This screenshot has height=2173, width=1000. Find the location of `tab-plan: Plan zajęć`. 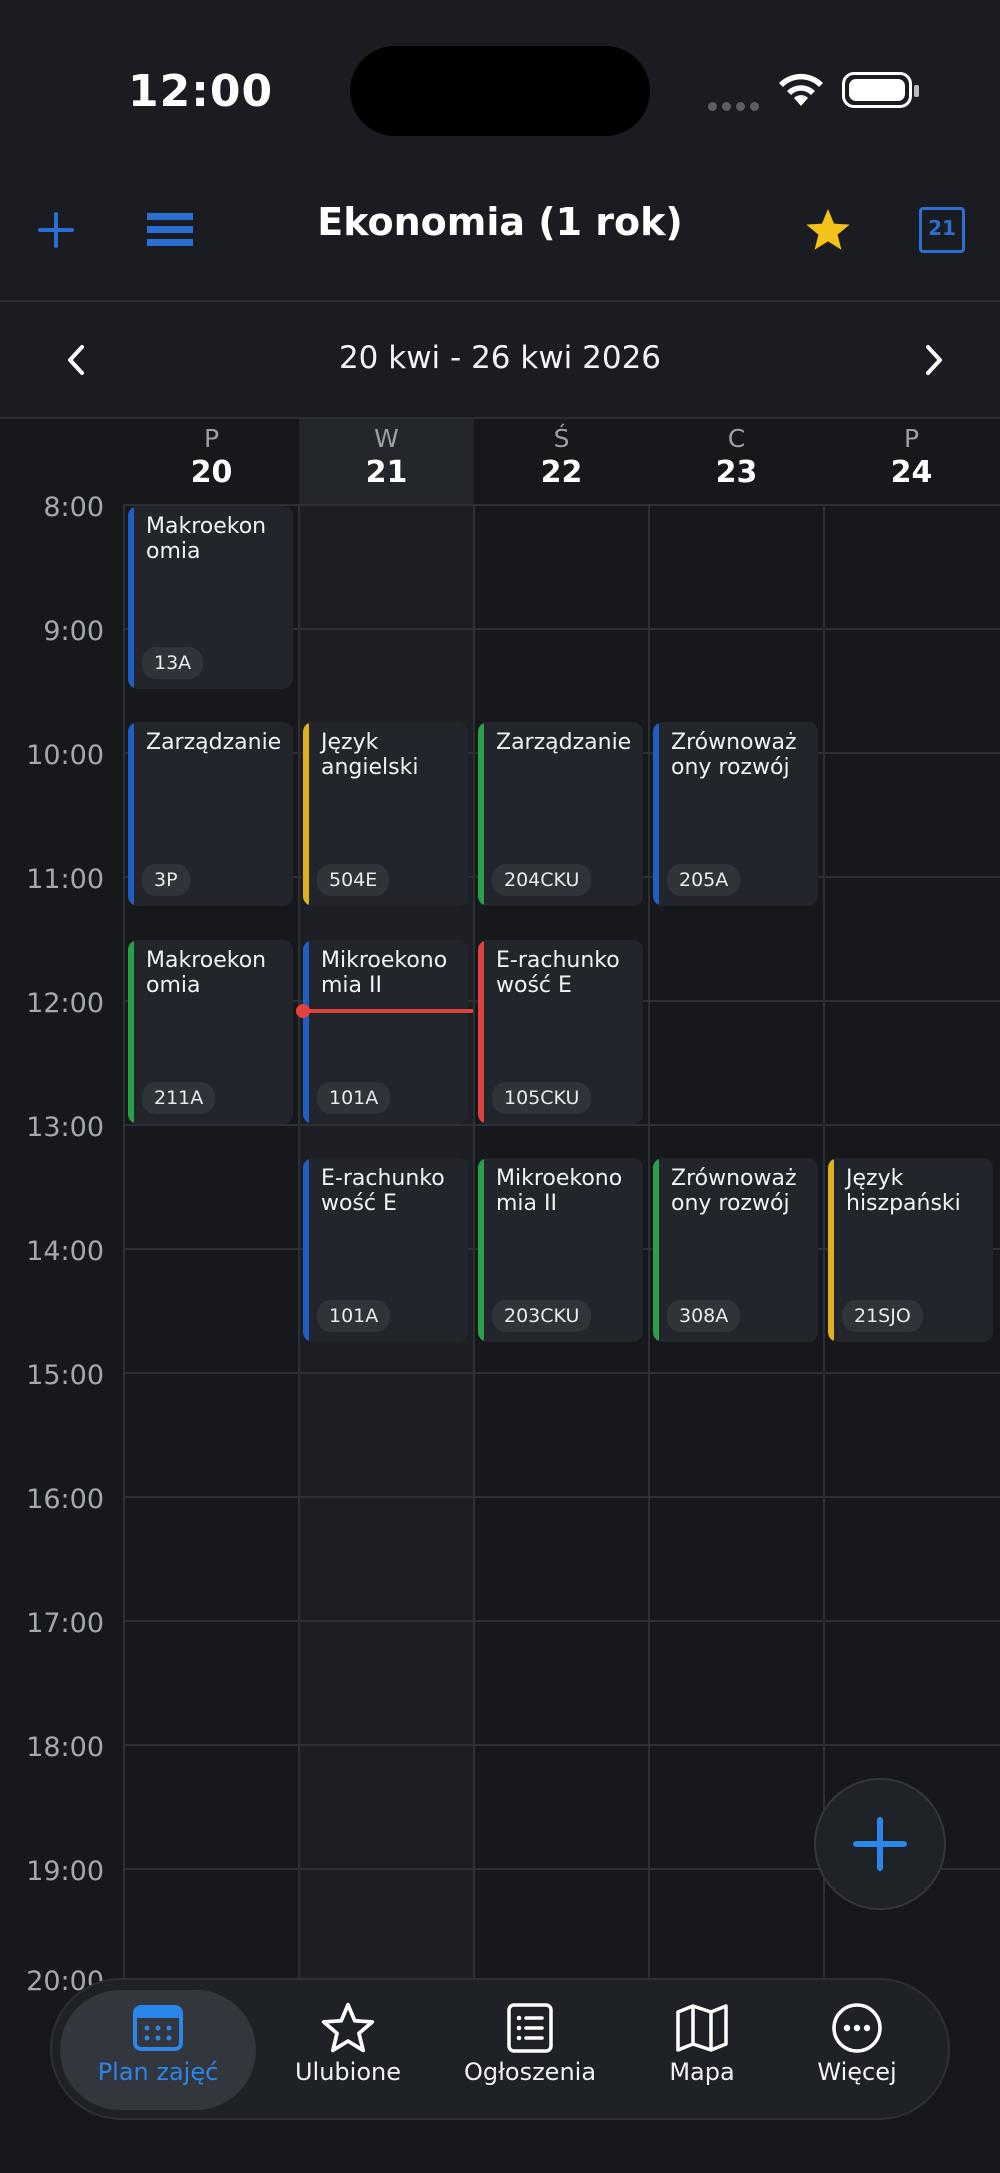

tab-plan: Plan zajęć is located at coordinates (158, 2050).